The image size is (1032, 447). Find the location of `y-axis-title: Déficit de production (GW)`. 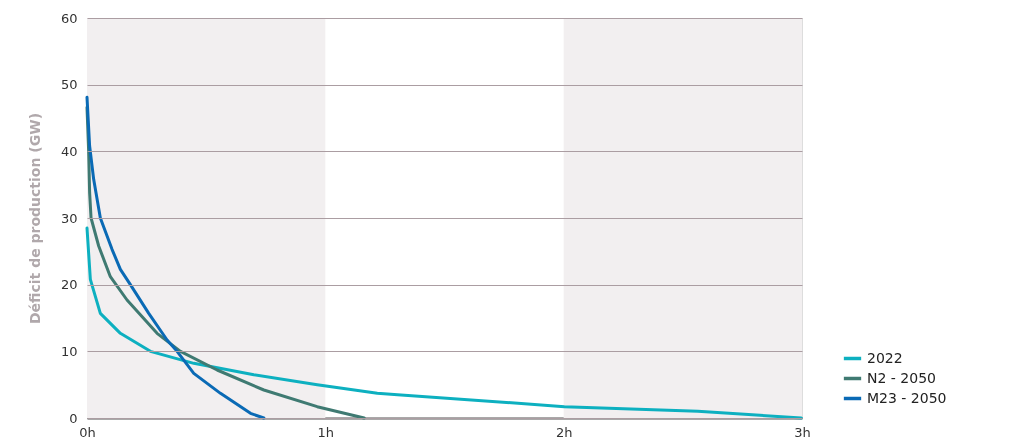

y-axis-title: Déficit de production (GW) is located at coordinates (34, 218).